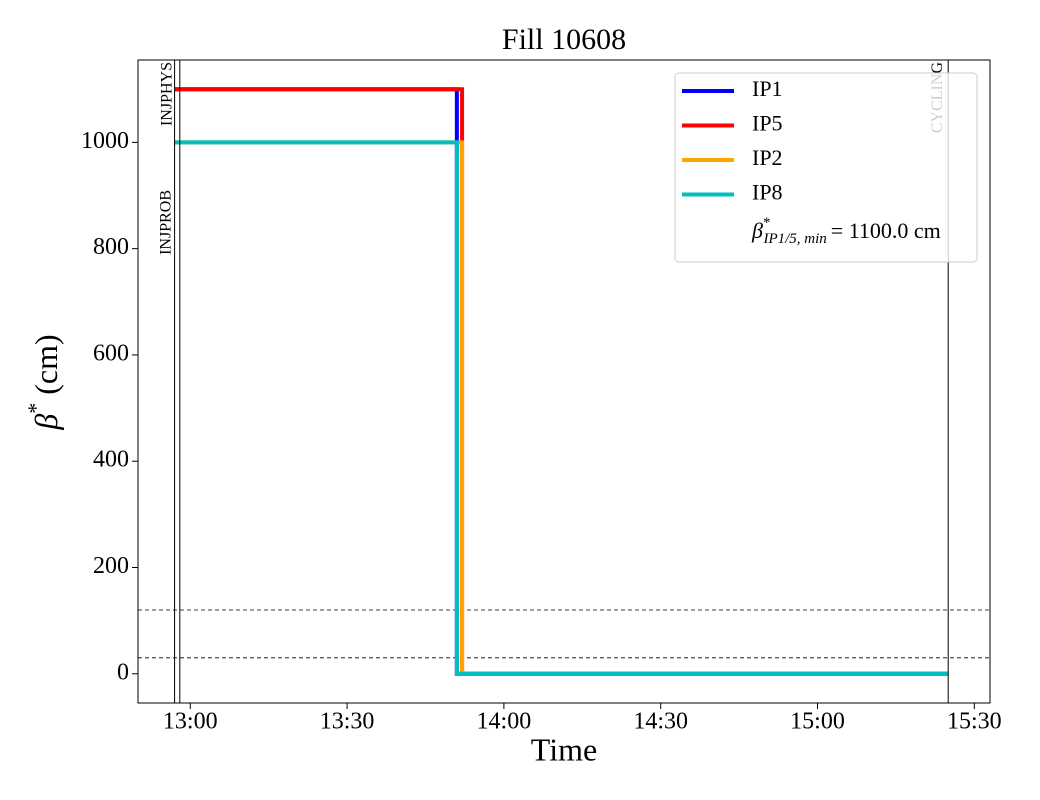 This screenshot has height=800, width=1040. Describe the element at coordinates (767, 192) in the screenshot. I see `legend-label: IP8` at that location.